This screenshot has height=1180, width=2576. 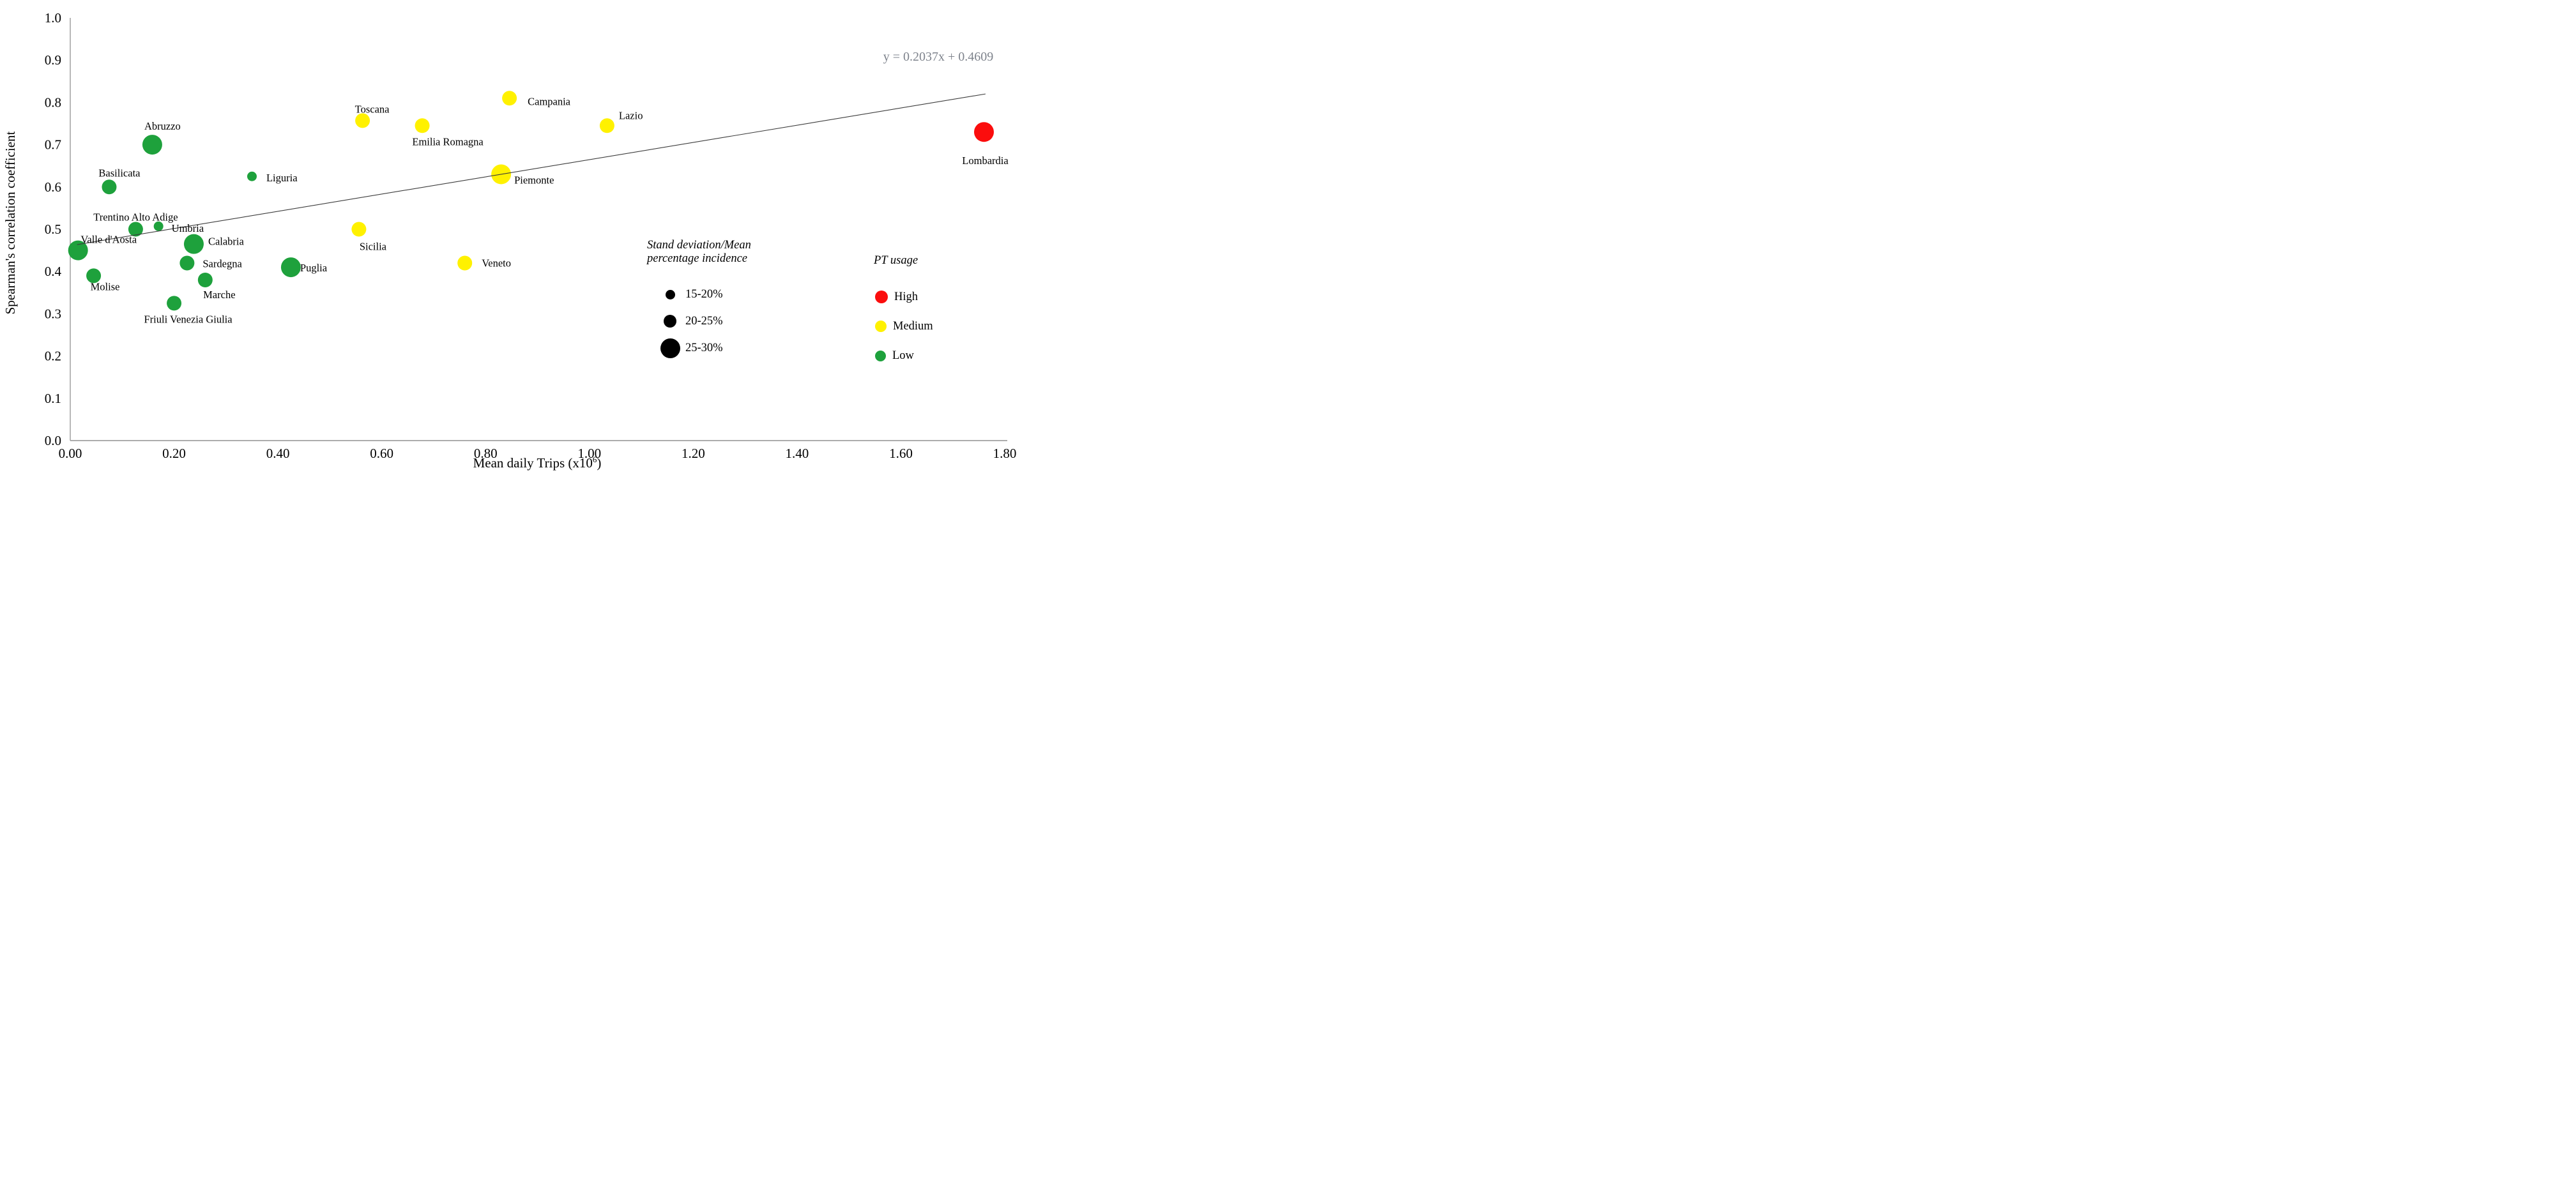 I want to click on size-legend-large-dot-icon, so click(x=670, y=348).